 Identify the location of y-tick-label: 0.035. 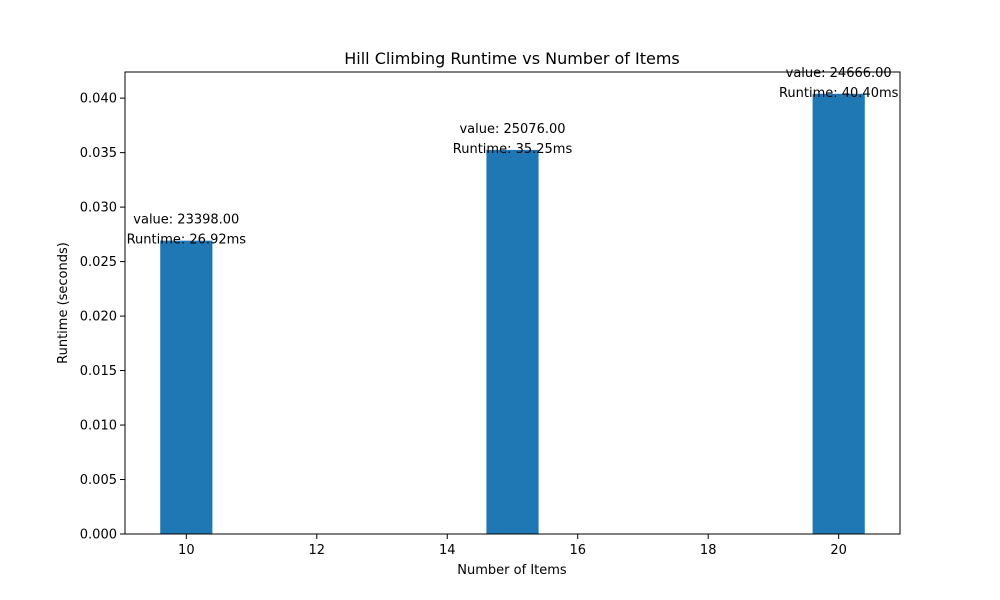
(98, 153).